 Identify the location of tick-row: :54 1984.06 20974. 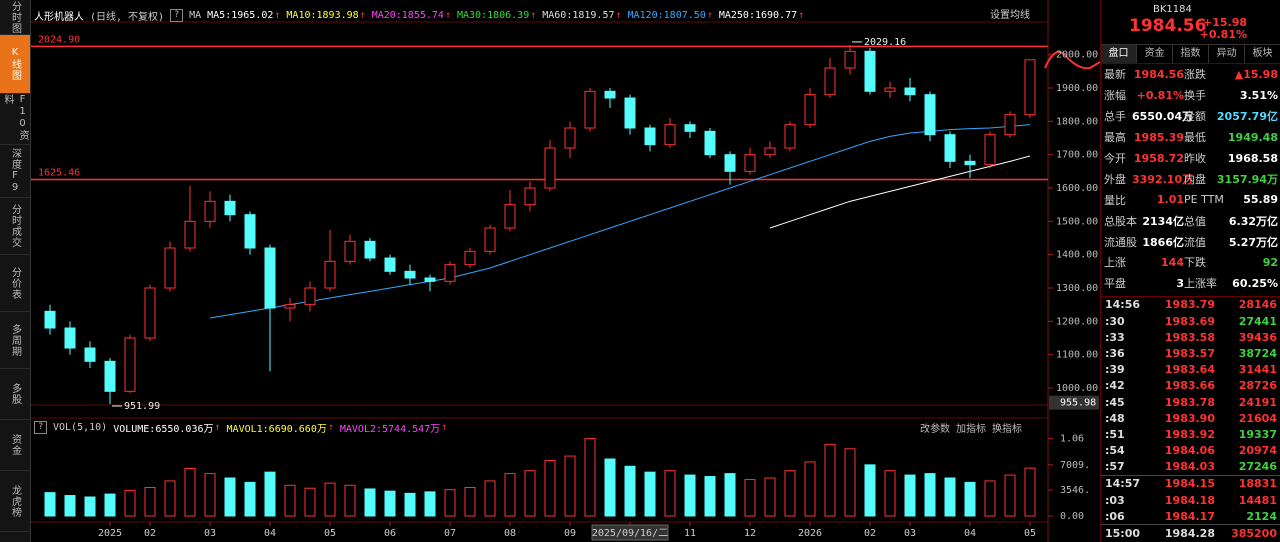
(1190, 450).